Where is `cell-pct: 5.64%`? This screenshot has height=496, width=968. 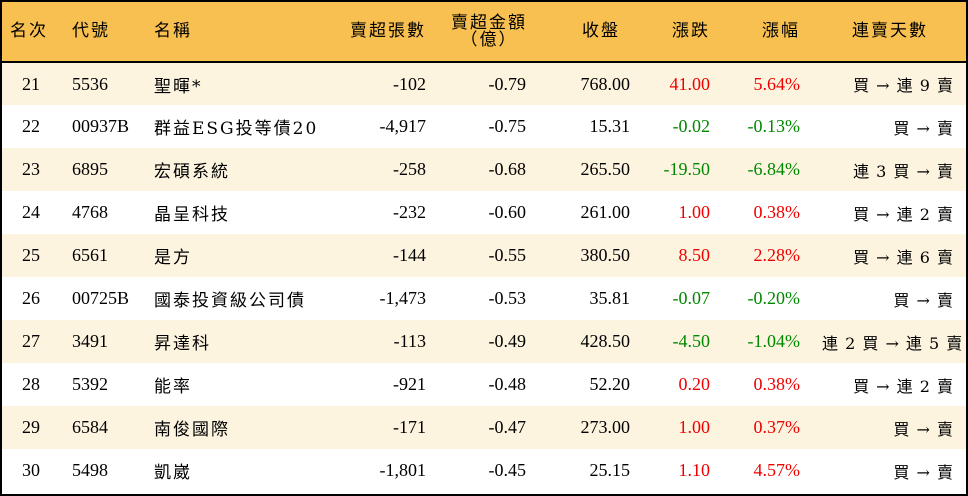
cell-pct: 5.64% is located at coordinates (777, 83).